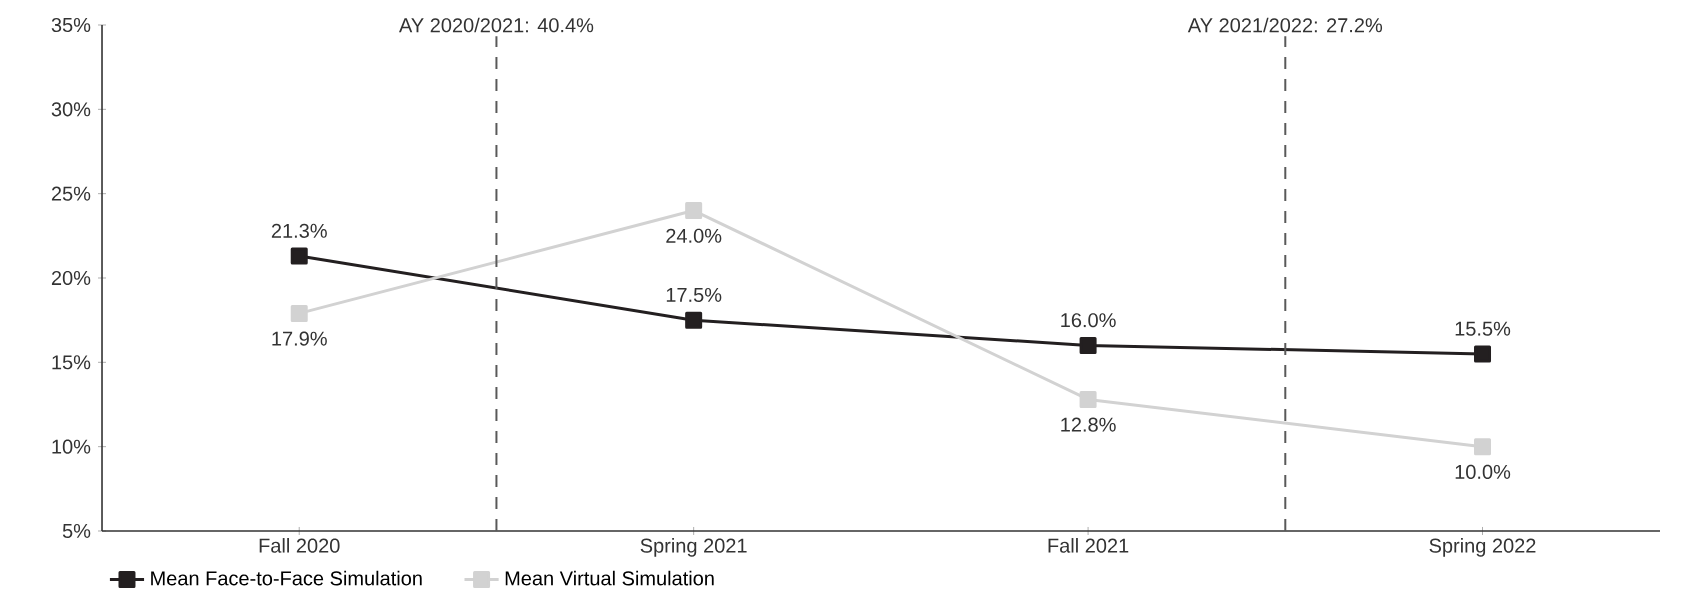 The height and width of the screenshot is (593, 1691). What do you see at coordinates (1482, 547) in the screenshot?
I see `x-tick-label: Spring 2022` at bounding box center [1482, 547].